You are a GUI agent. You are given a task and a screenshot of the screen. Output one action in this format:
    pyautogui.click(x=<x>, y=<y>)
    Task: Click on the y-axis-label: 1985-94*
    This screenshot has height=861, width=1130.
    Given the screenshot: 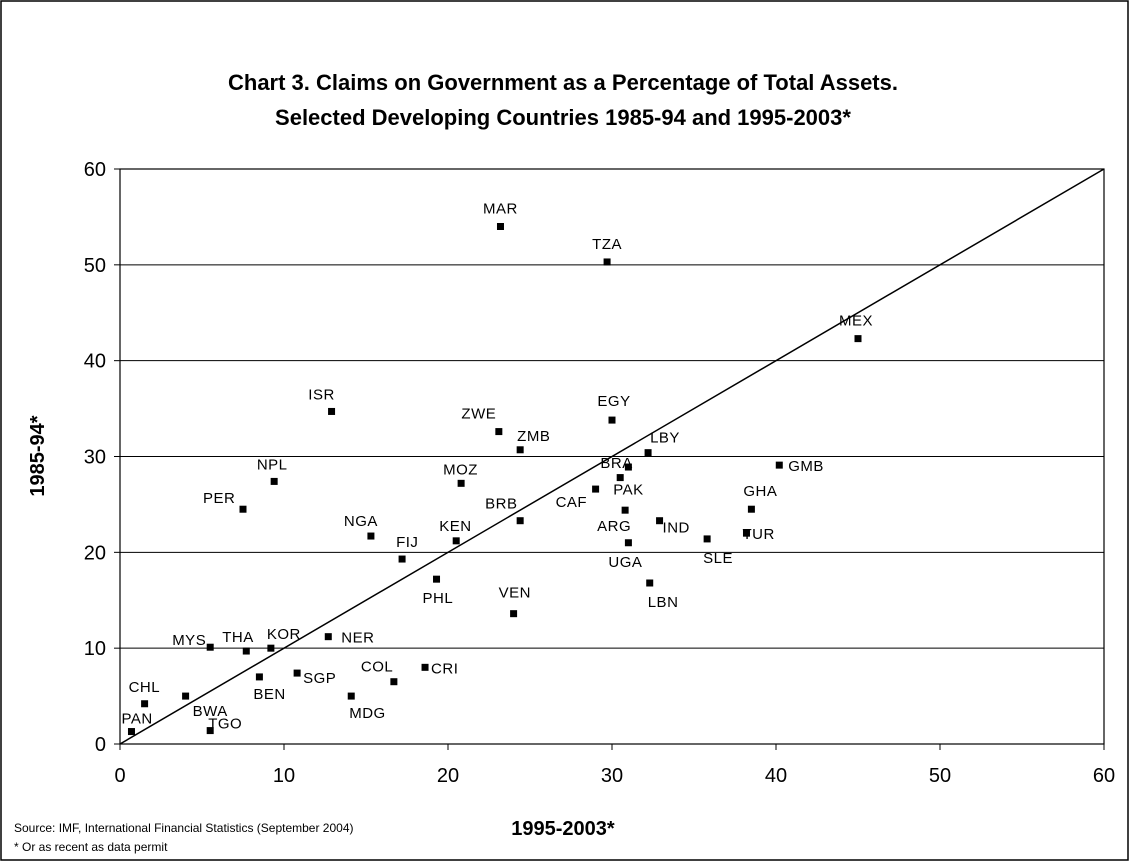 What is the action you would take?
    pyautogui.click(x=38, y=455)
    